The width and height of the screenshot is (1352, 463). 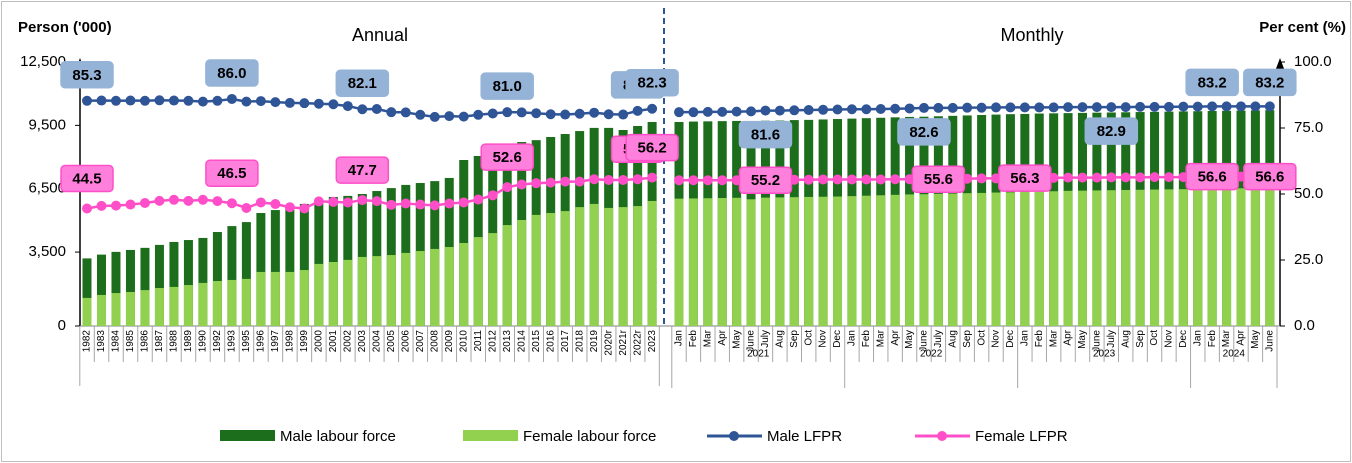 I want to click on x-group-label: 2021, so click(x=758, y=354).